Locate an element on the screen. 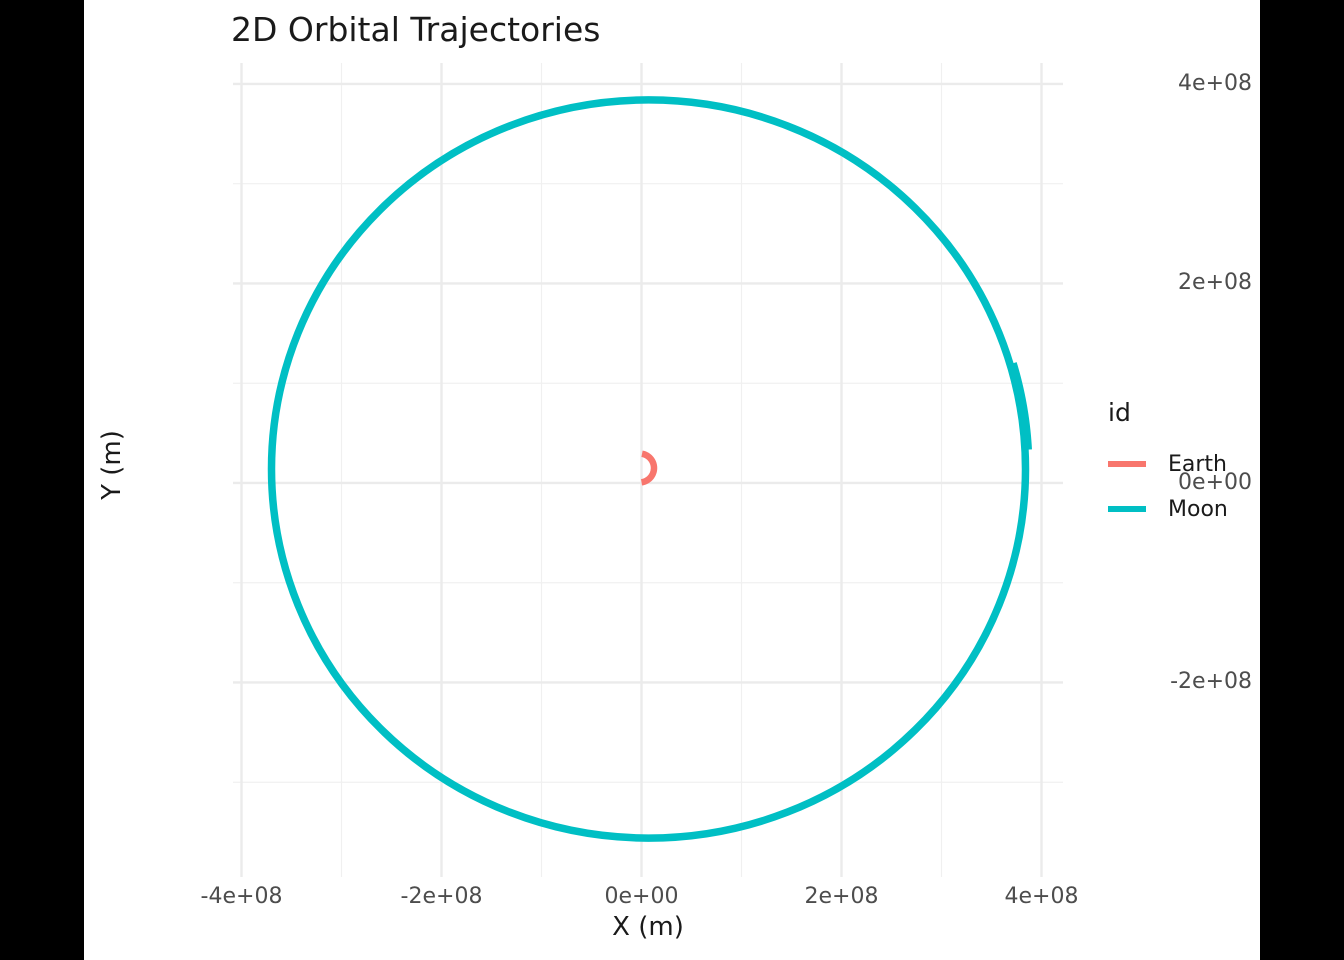 The height and width of the screenshot is (960, 1344). x-tick-label: 0e+00 is located at coordinates (641, 896).